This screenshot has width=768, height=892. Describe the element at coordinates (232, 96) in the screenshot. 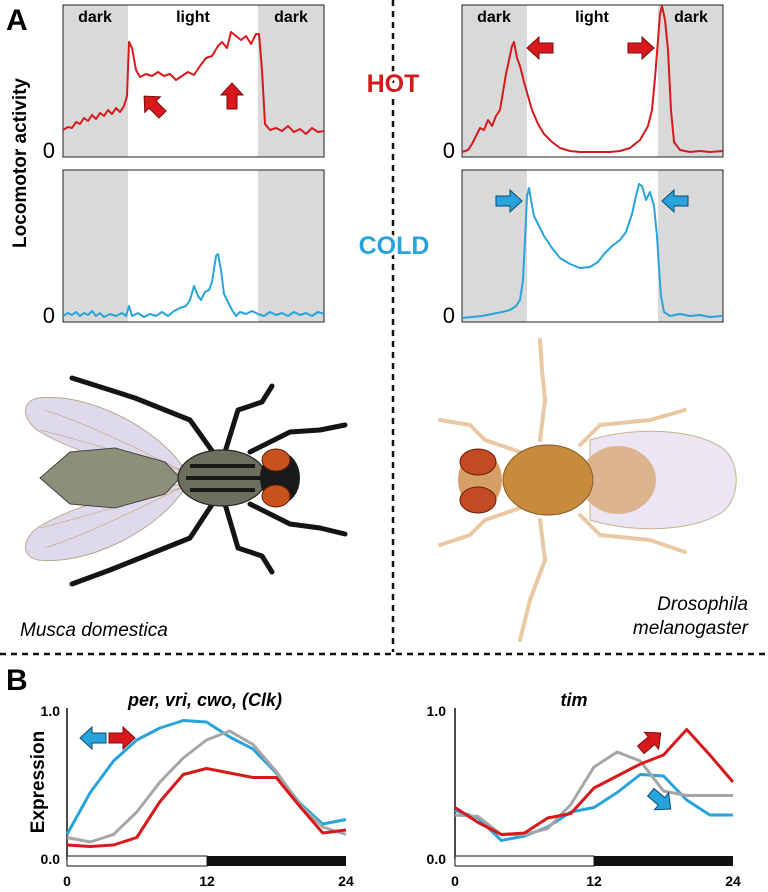

I see `arrow-up-icon` at that location.